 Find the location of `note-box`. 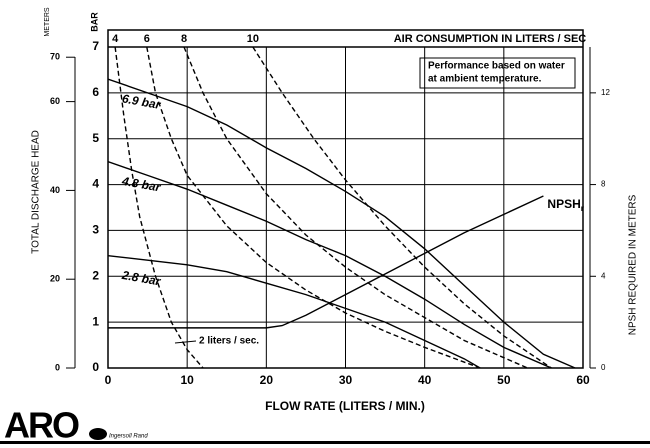

note-box is located at coordinates (497, 73).